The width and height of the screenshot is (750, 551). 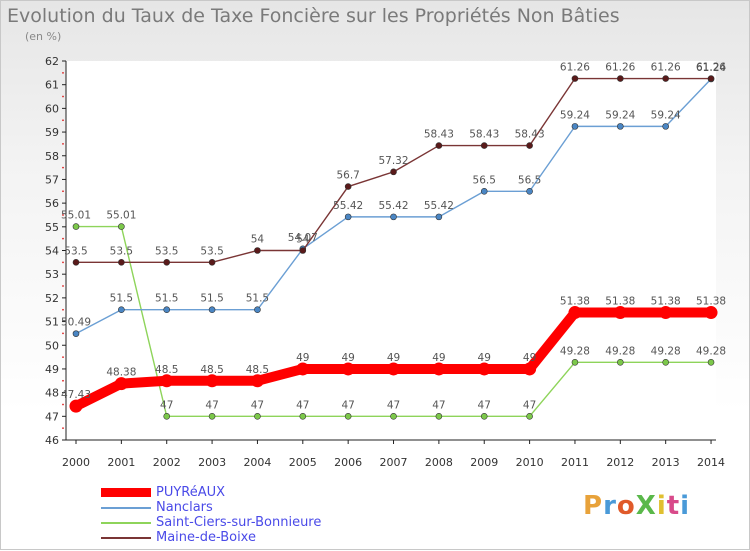 What do you see at coordinates (121, 373) in the screenshot?
I see `data-label: 48.38` at bounding box center [121, 373].